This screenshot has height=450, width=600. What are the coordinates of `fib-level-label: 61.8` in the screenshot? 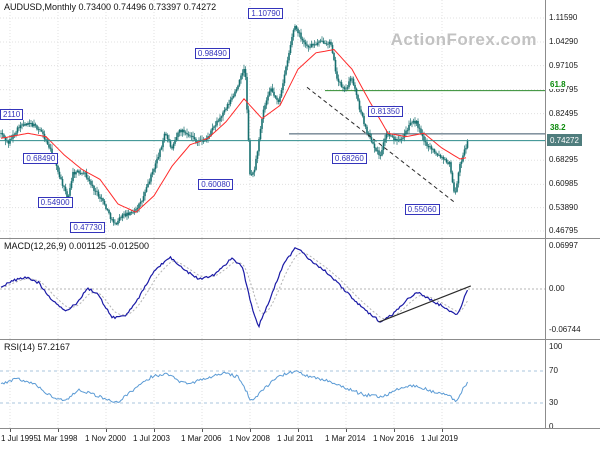 It's located at (558, 84).